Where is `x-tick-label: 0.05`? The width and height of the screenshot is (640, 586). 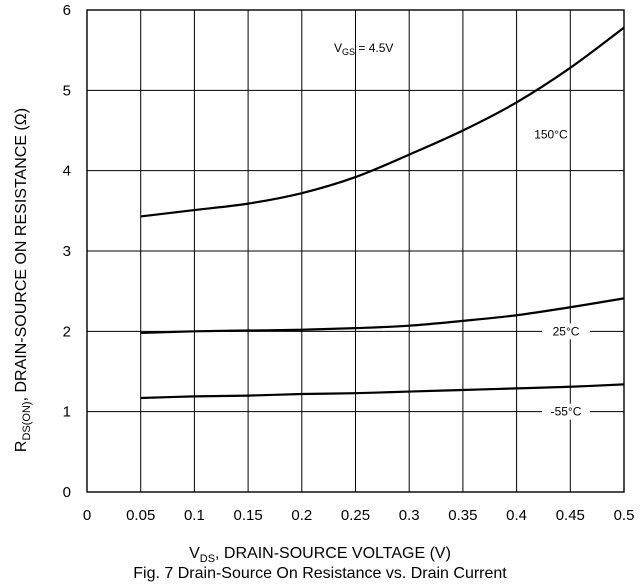
x-tick-label: 0.05 is located at coordinates (140, 515).